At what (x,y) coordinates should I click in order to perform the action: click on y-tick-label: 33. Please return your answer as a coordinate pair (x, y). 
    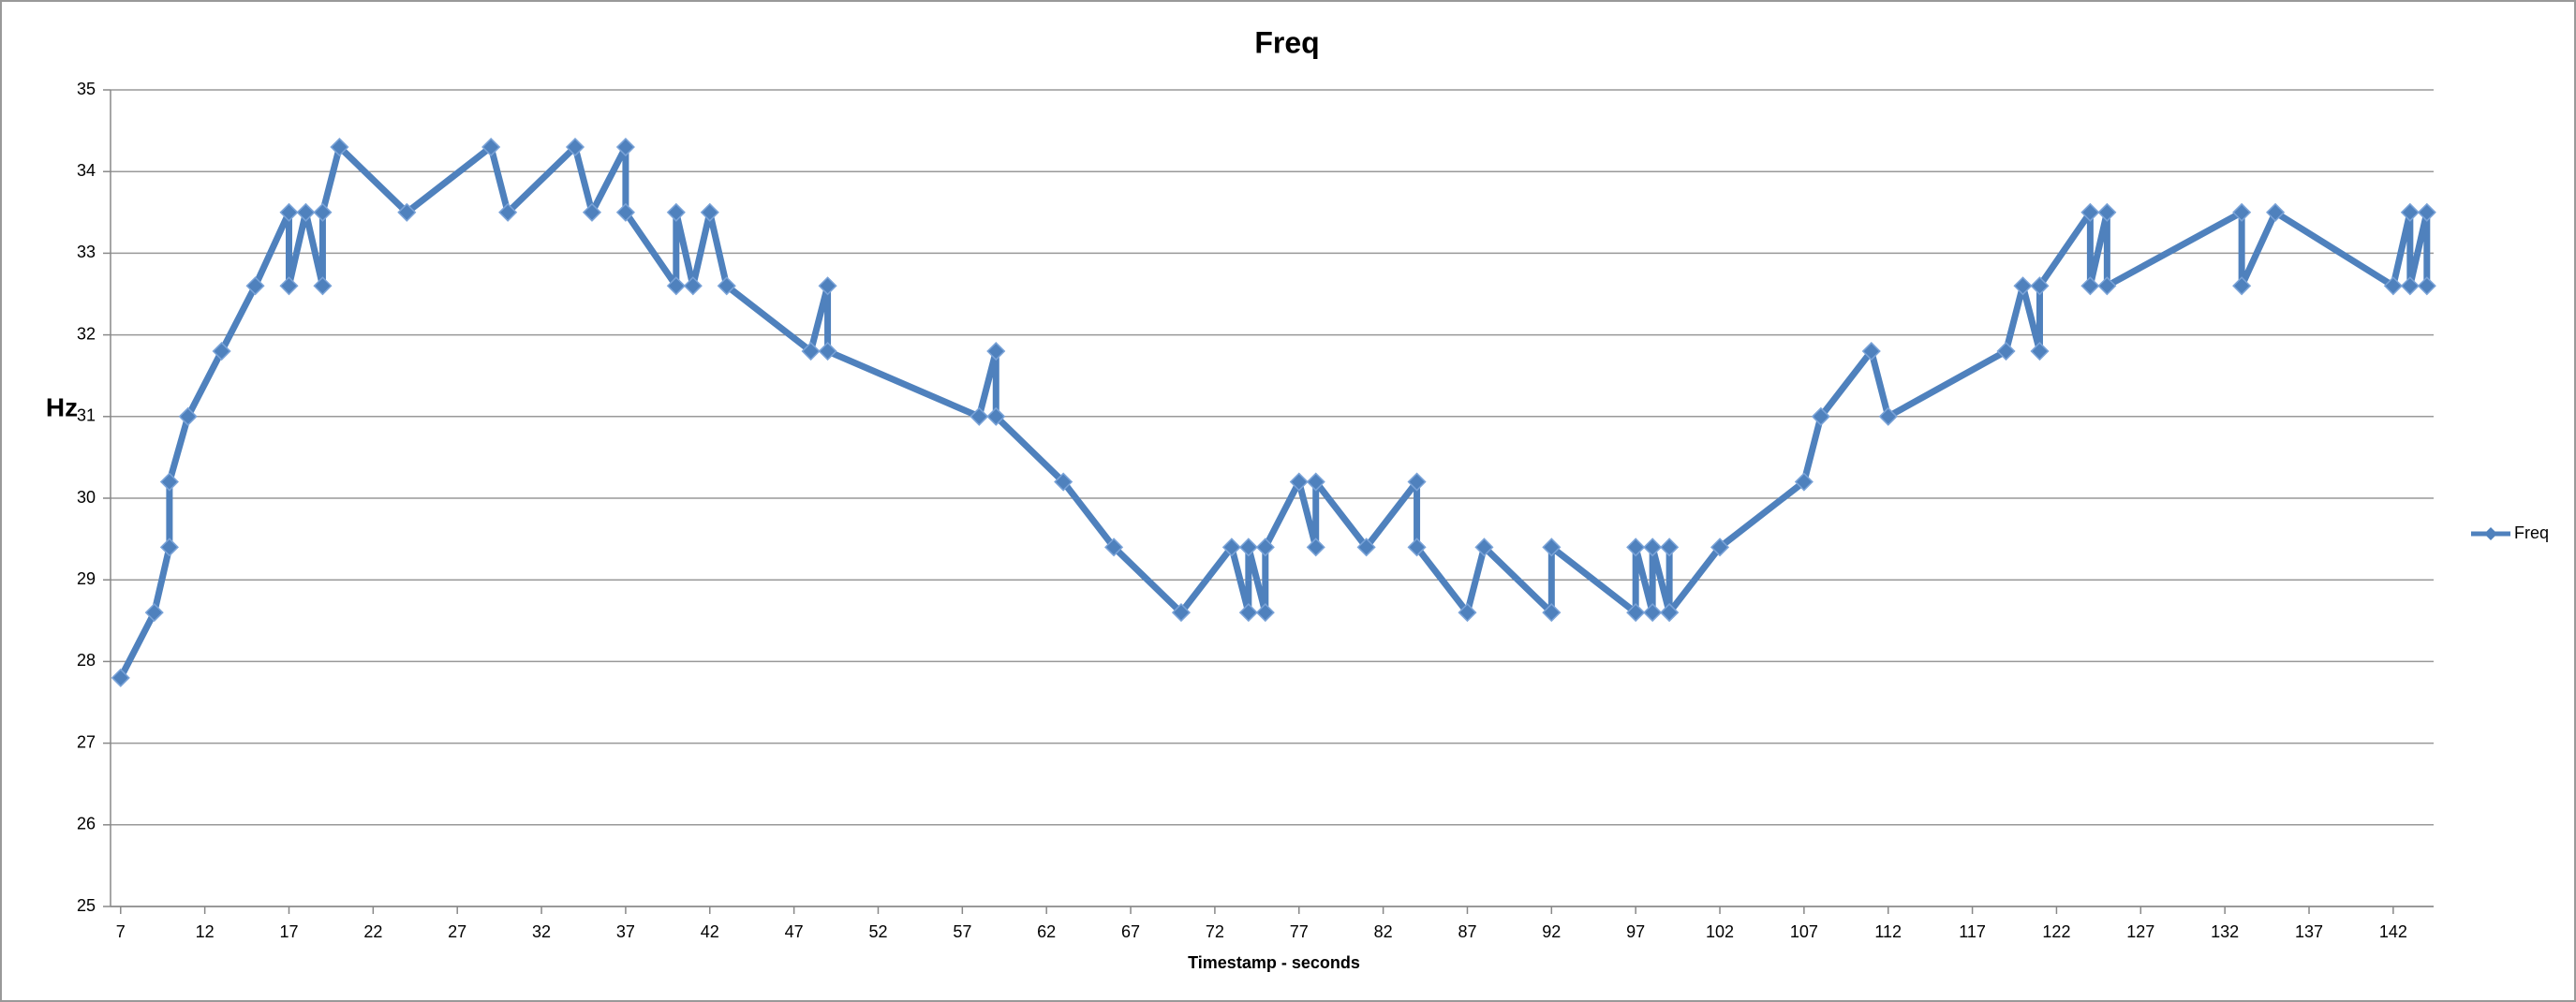
    Looking at the image, I should click on (86, 252).